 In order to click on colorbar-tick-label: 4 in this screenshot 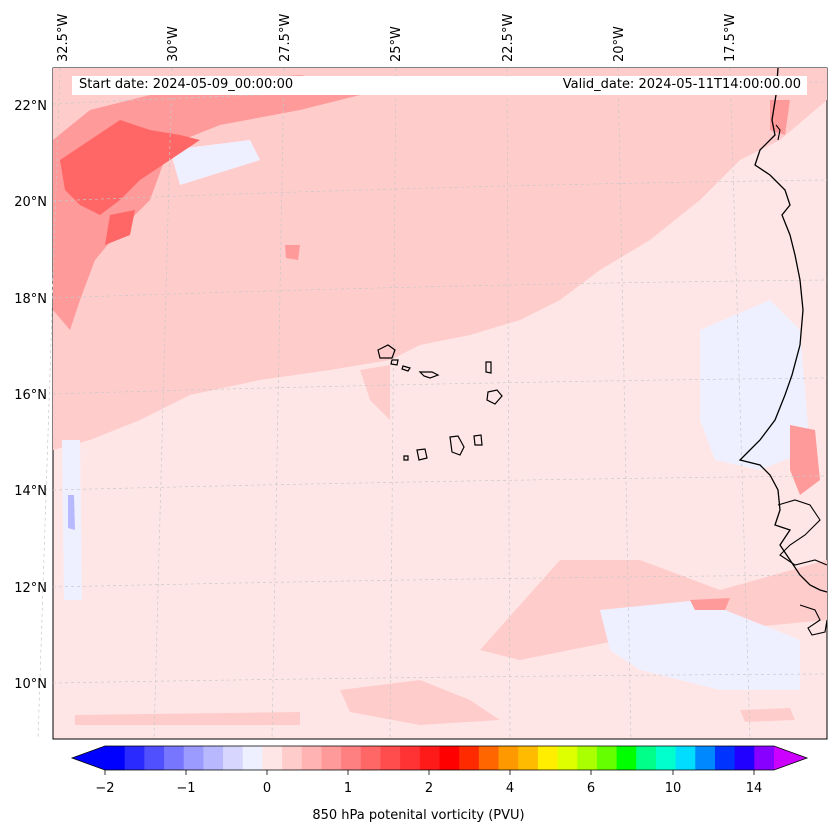, I will do `click(510, 788)`.